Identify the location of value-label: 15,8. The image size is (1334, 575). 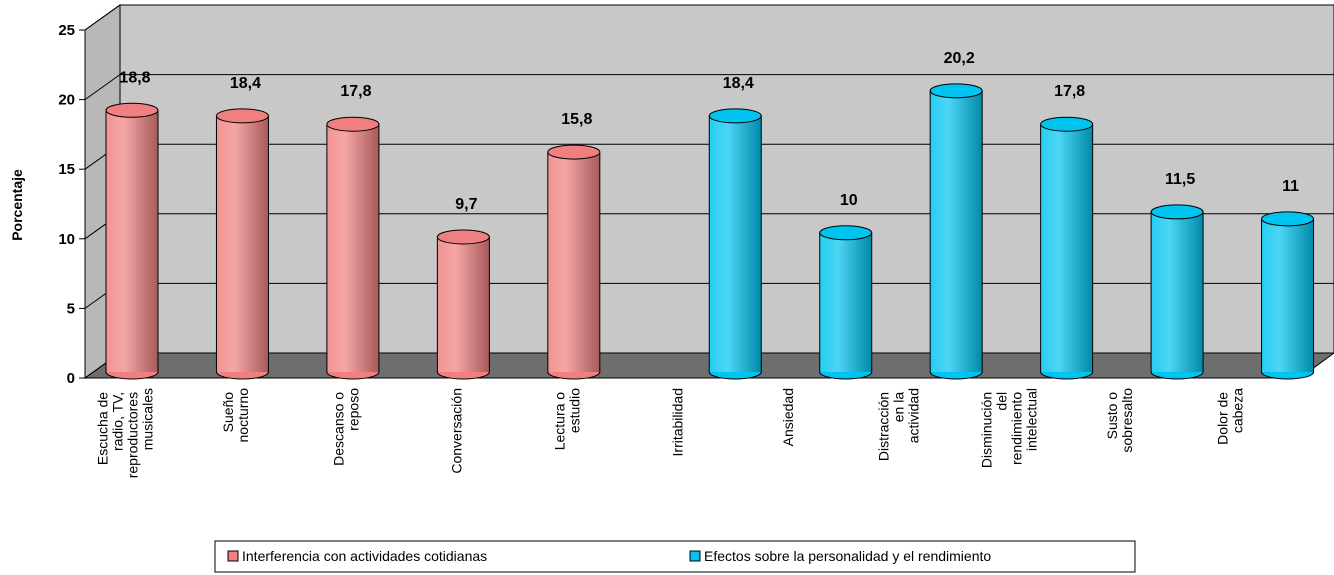
(576, 119).